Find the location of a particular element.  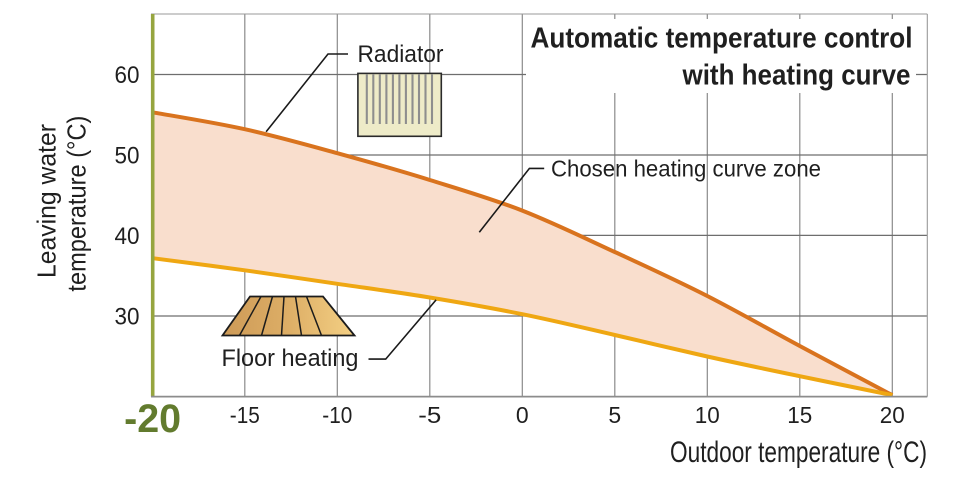

svg-text: 40 is located at coordinates (127, 236).